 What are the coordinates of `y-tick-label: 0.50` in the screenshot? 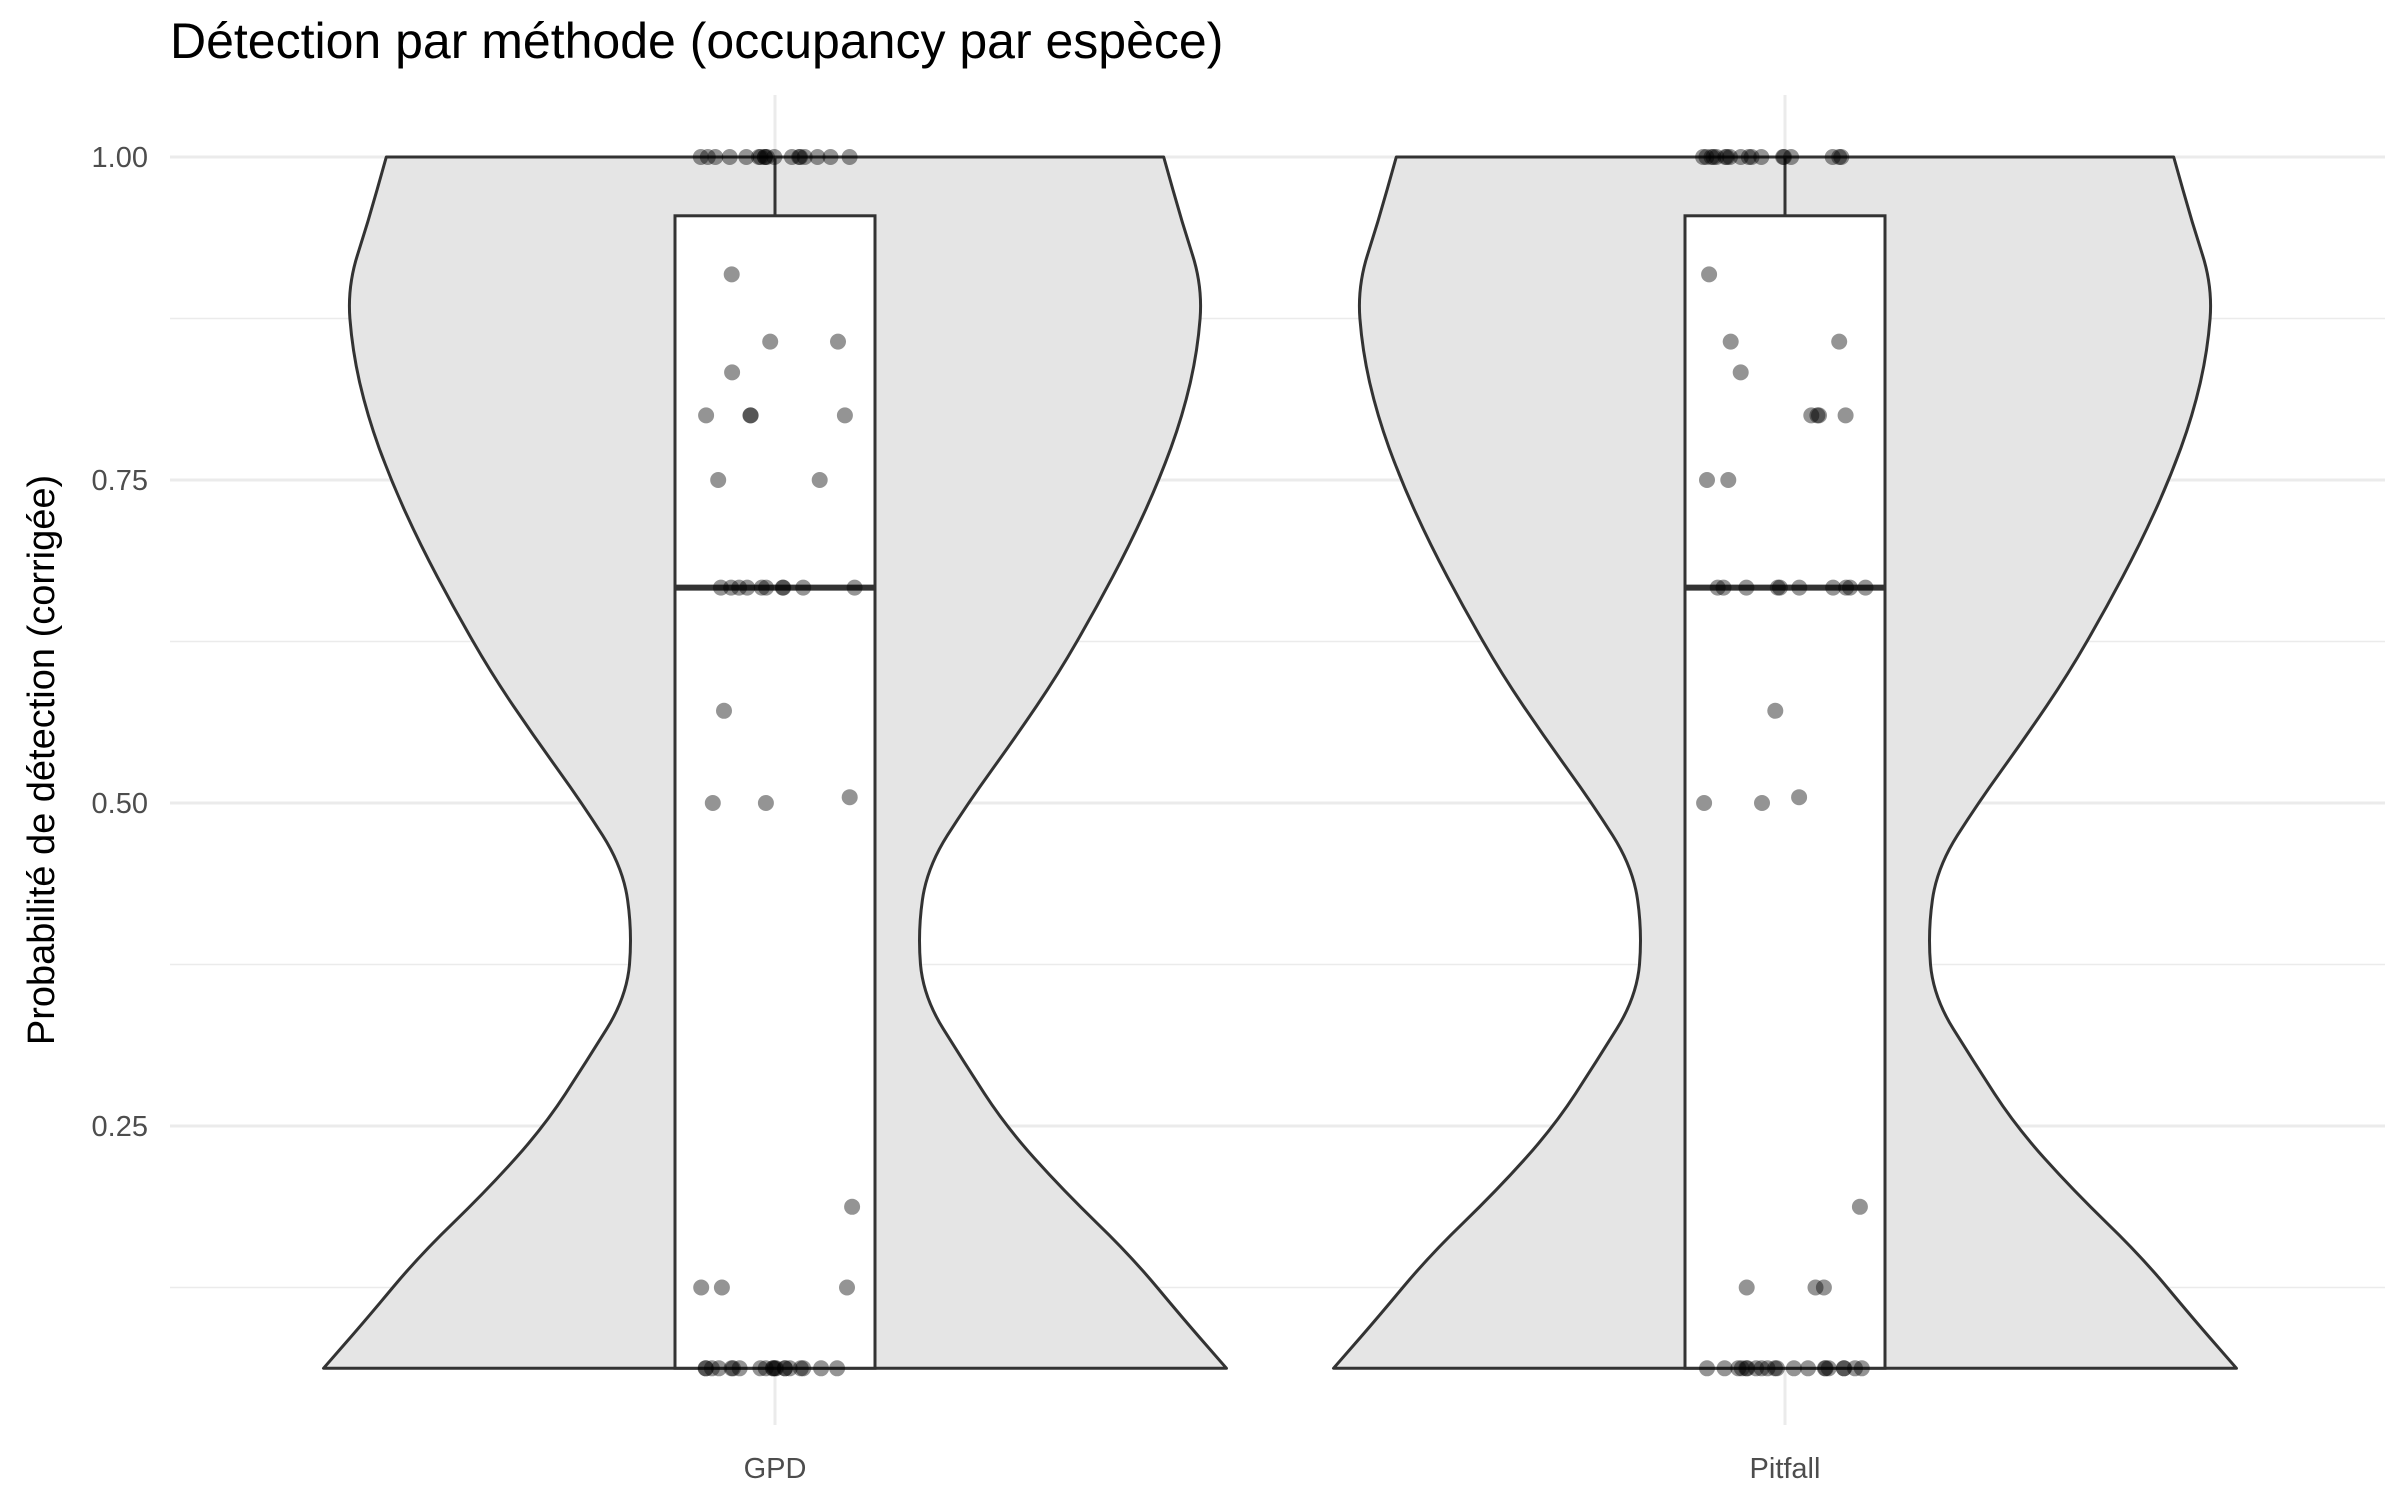 It's located at (120, 804).